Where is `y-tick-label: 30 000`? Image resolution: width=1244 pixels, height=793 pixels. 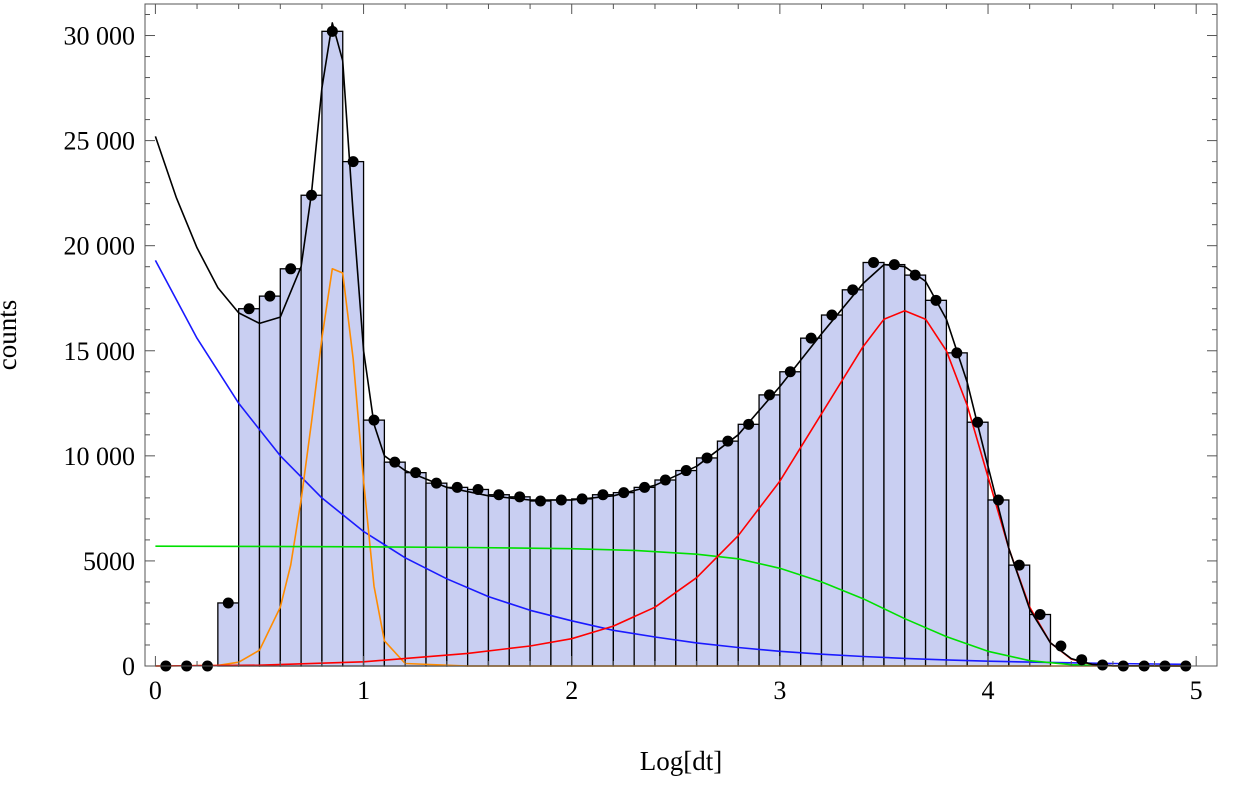 y-tick-label: 30 000 is located at coordinates (100, 36).